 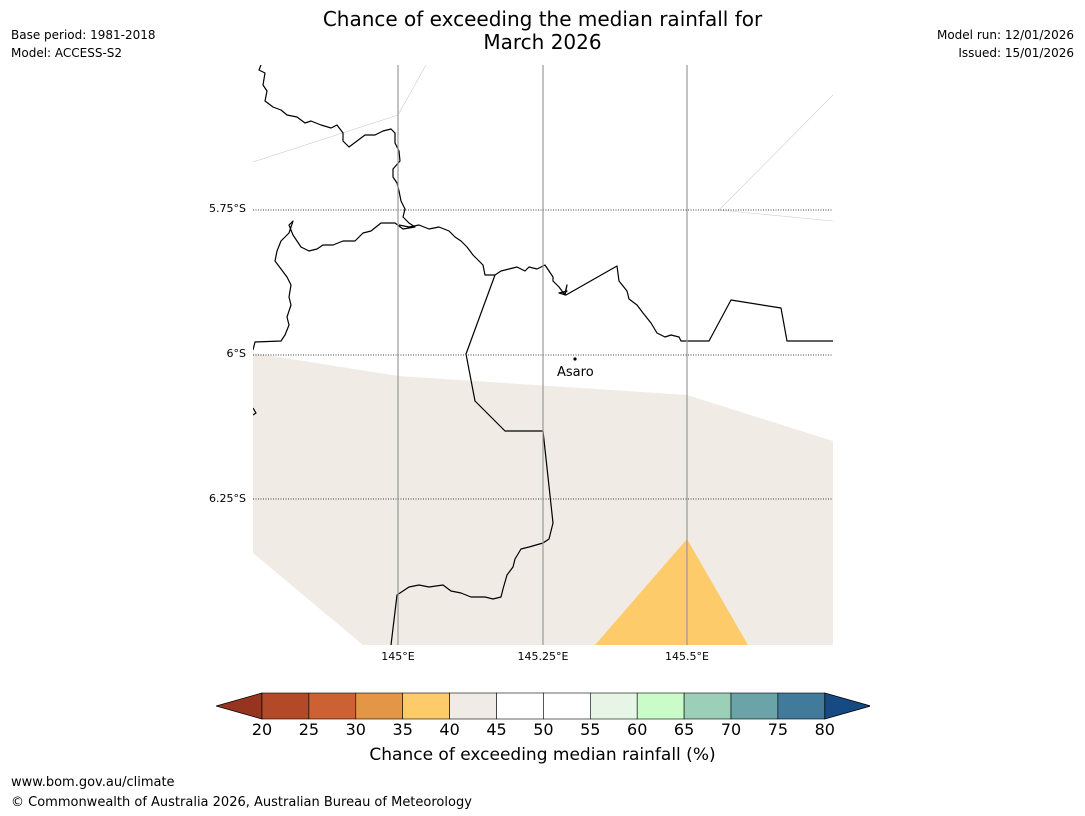 What do you see at coordinates (575, 372) in the screenshot?
I see `place-label-asaro: Asaro` at bounding box center [575, 372].